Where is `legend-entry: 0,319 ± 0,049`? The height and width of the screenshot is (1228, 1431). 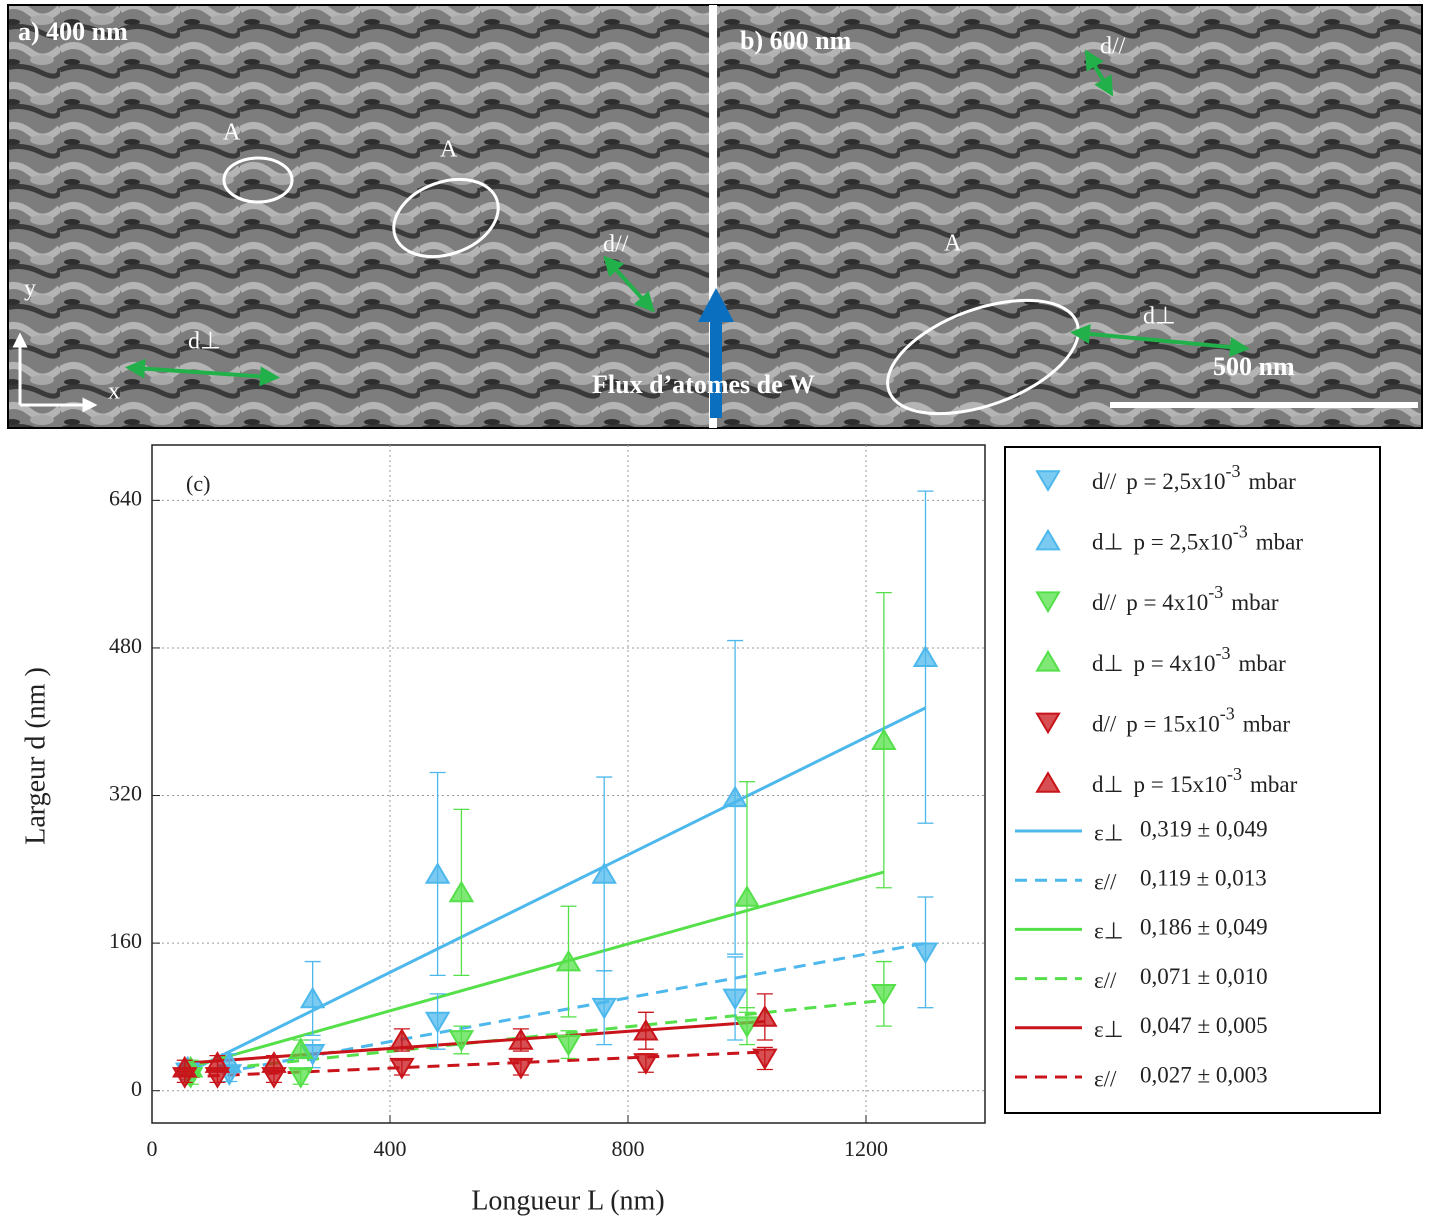
legend-entry: 0,319 ± 0,049 is located at coordinates (1204, 828).